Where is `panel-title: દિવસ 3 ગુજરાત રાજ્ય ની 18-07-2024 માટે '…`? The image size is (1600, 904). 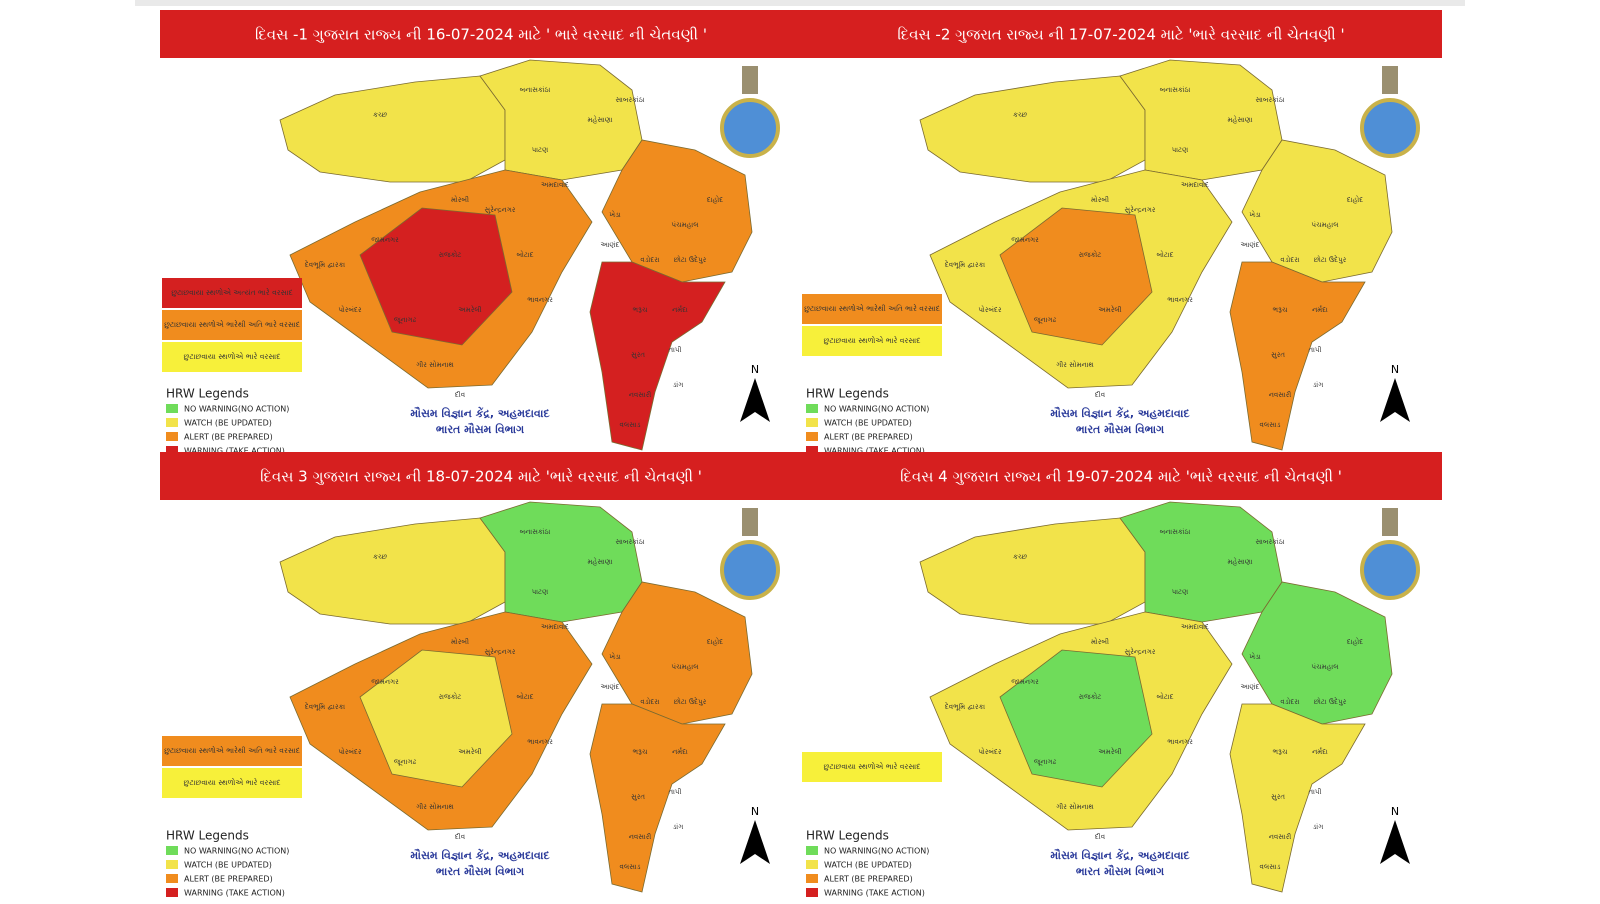 panel-title: દિવસ 3 ગુજરાત રાજ્ય ની 18-07-2024 માટે '… is located at coordinates (481, 476).